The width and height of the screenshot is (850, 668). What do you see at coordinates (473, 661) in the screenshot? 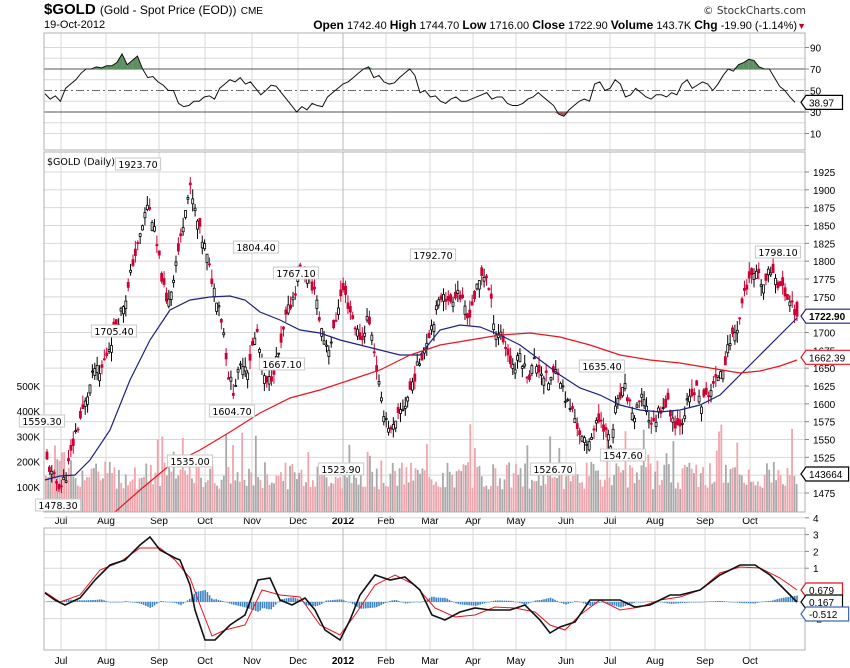
I see `macd-xaxis-label: Apr` at bounding box center [473, 661].